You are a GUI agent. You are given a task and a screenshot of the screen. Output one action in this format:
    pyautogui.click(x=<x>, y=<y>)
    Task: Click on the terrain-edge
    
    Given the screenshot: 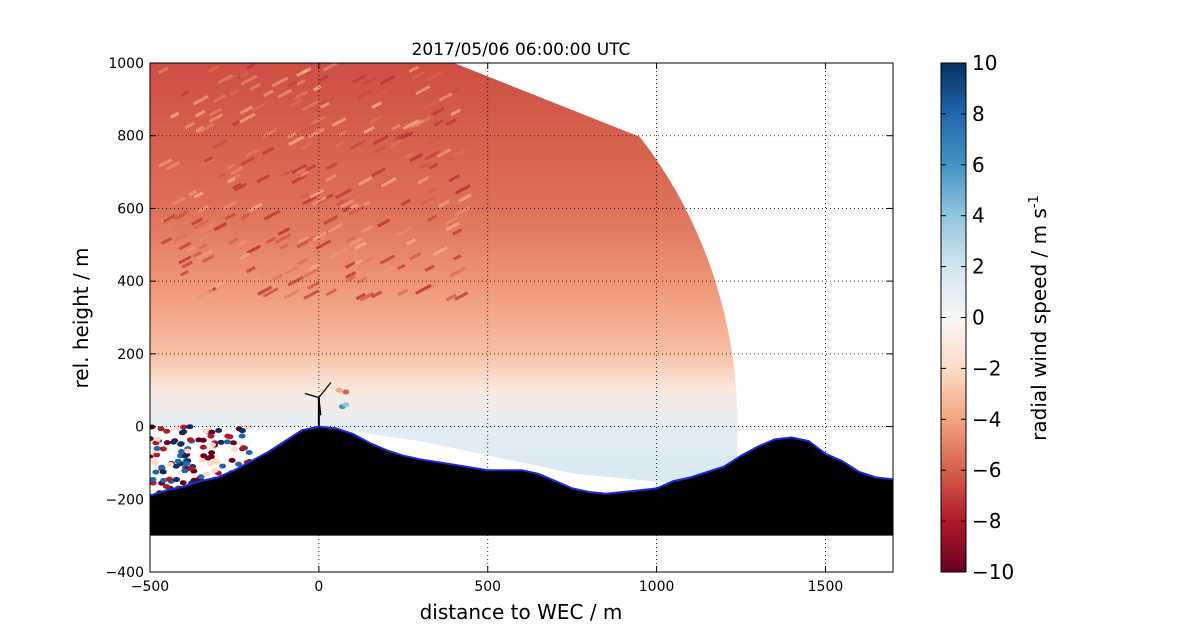 What is the action you would take?
    pyautogui.click(x=521, y=461)
    